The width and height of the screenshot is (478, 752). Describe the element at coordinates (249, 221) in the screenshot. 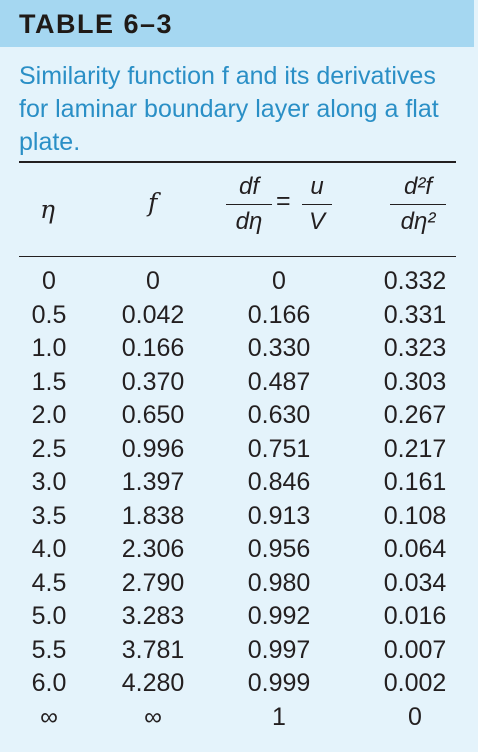

I see `header-df-denominator: dη` at that location.